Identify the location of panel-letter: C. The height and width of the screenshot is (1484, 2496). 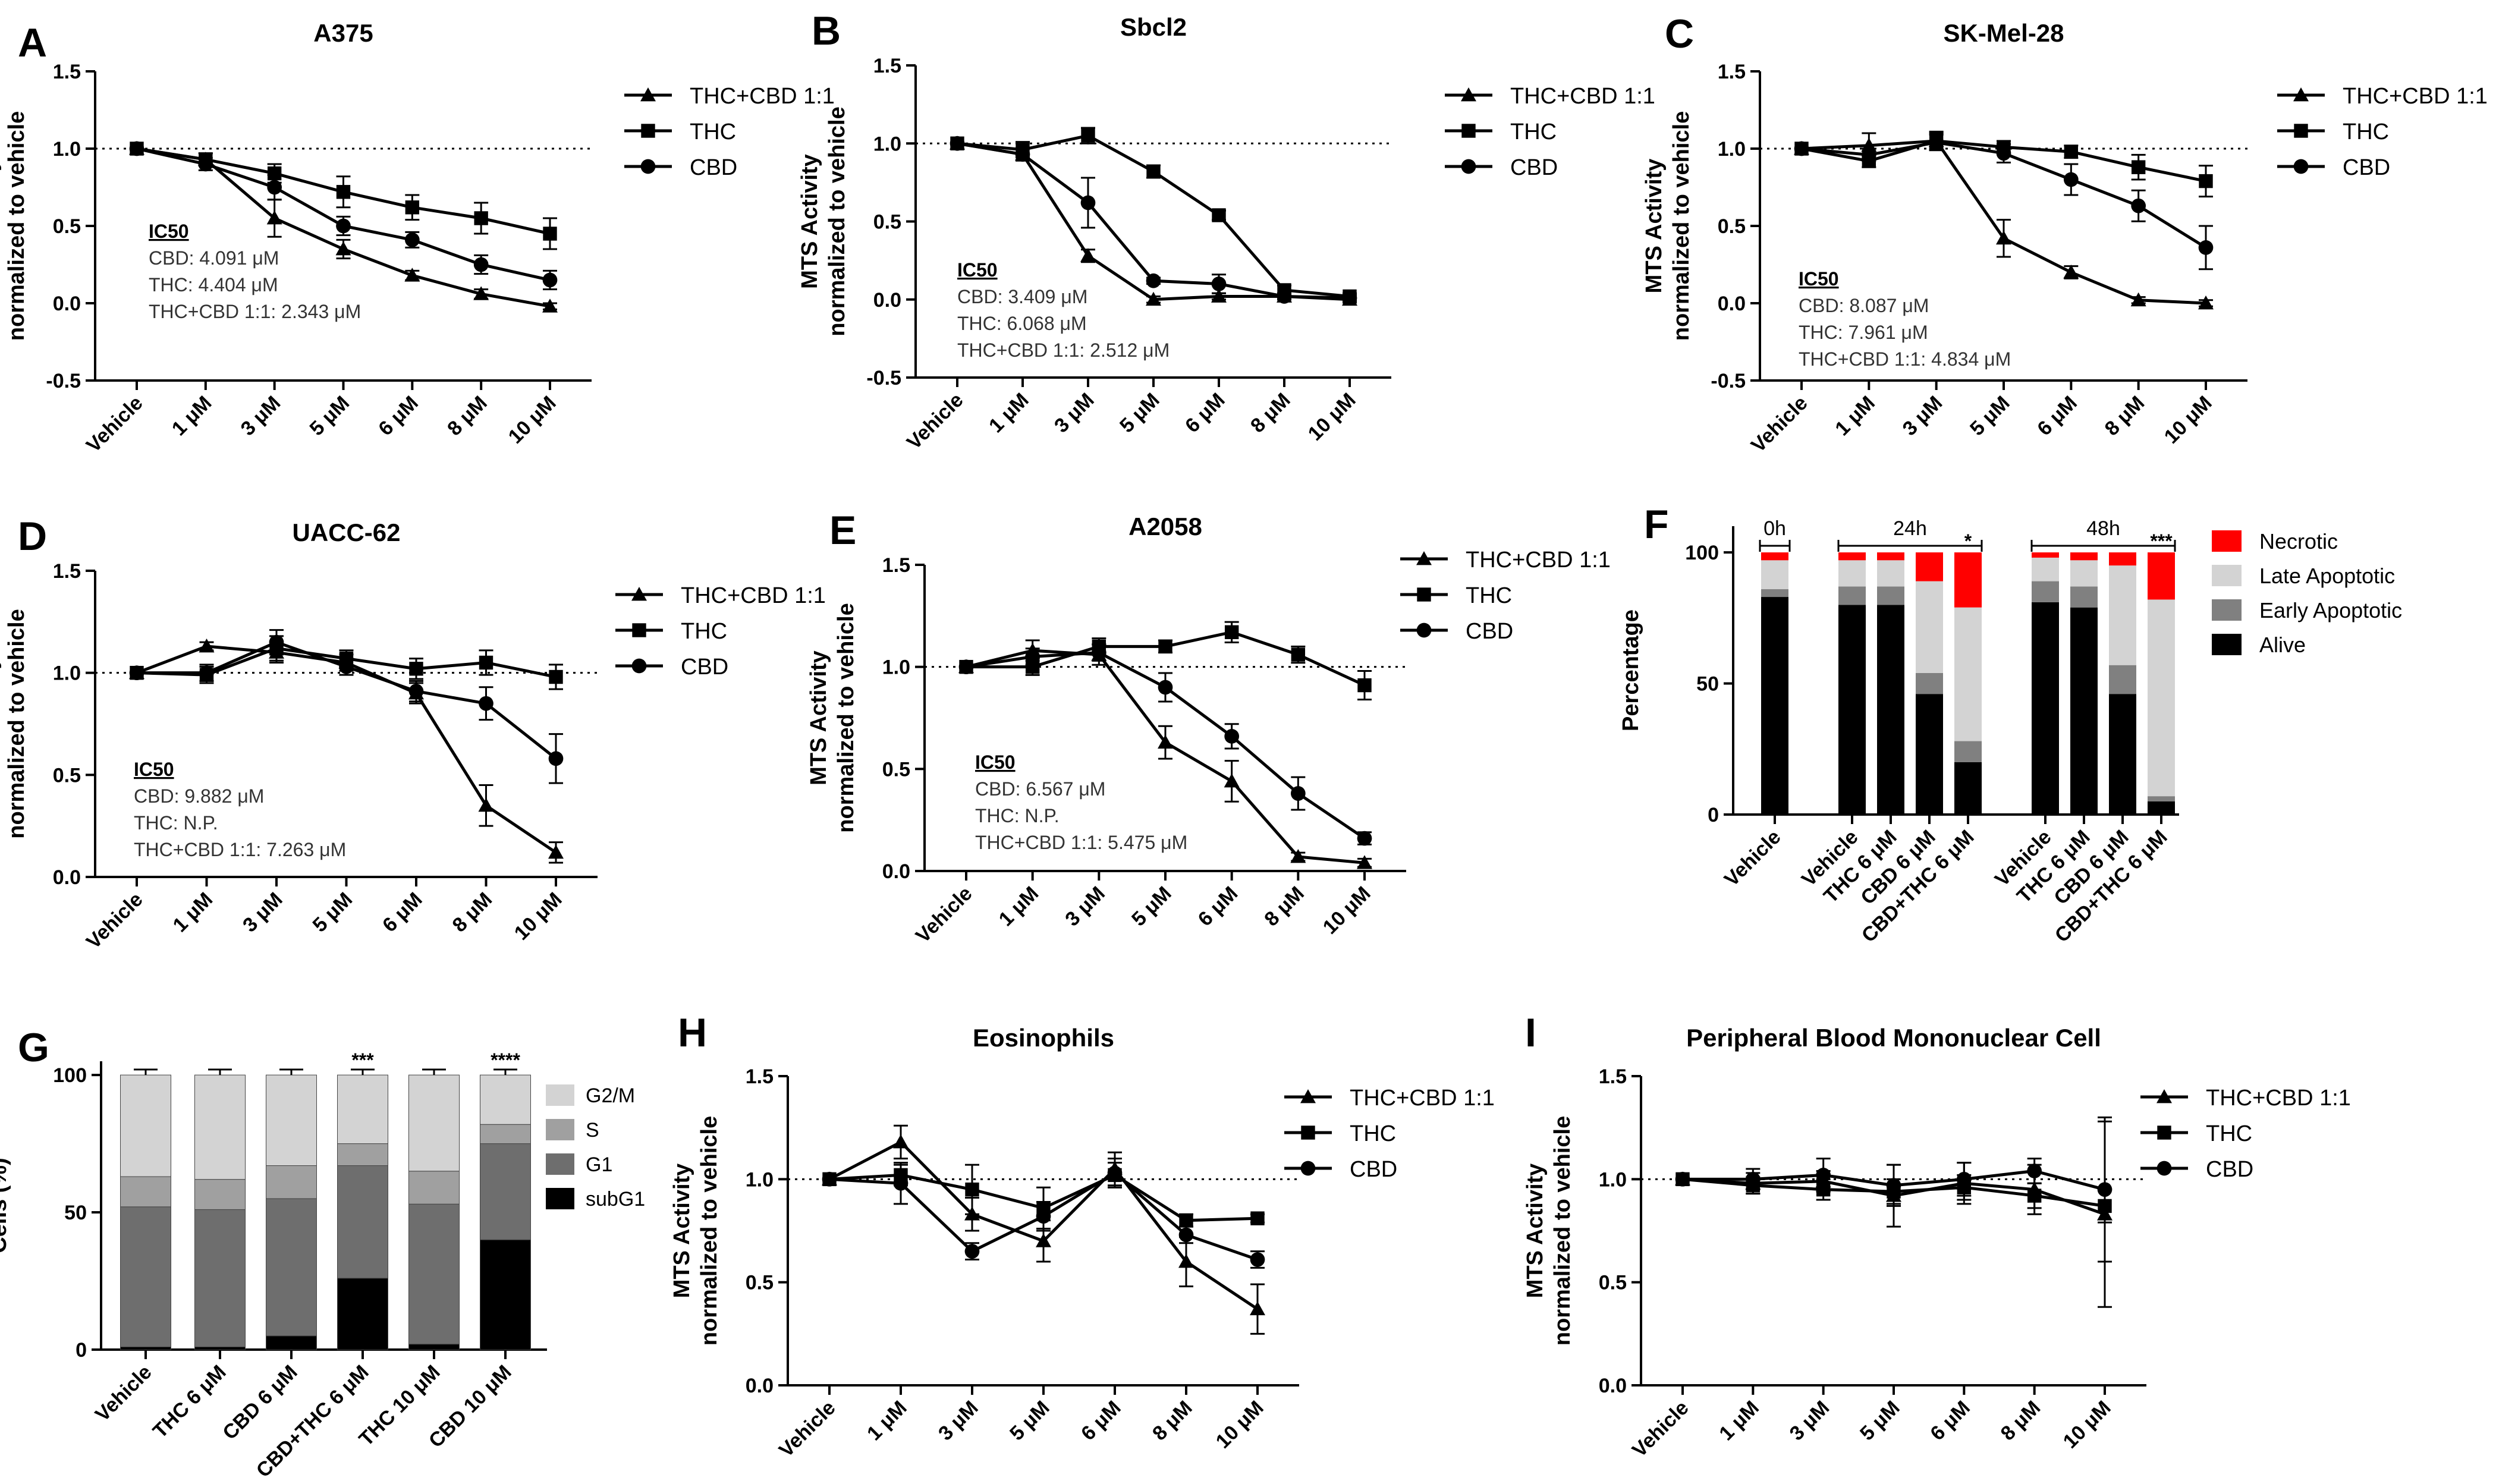
(1679, 33).